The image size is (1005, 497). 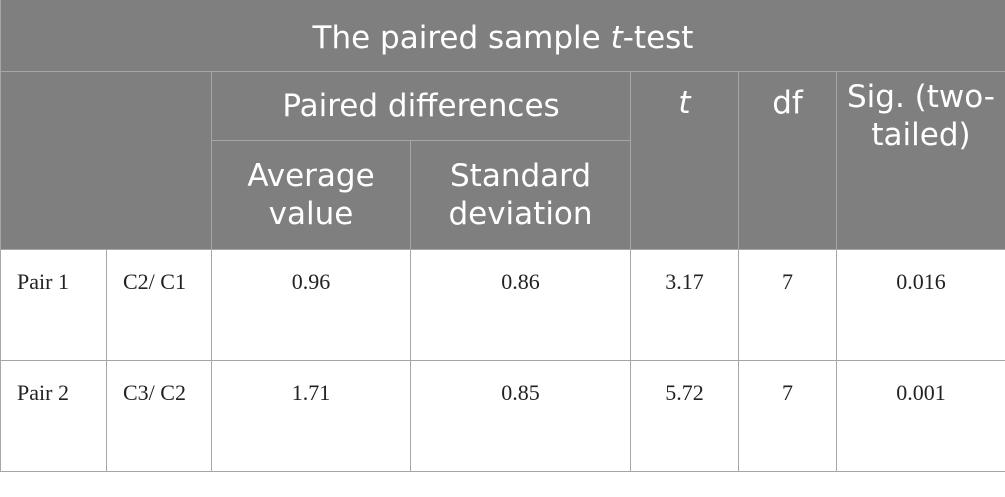 I want to click on cell-pair: Pair 1, so click(x=53, y=305).